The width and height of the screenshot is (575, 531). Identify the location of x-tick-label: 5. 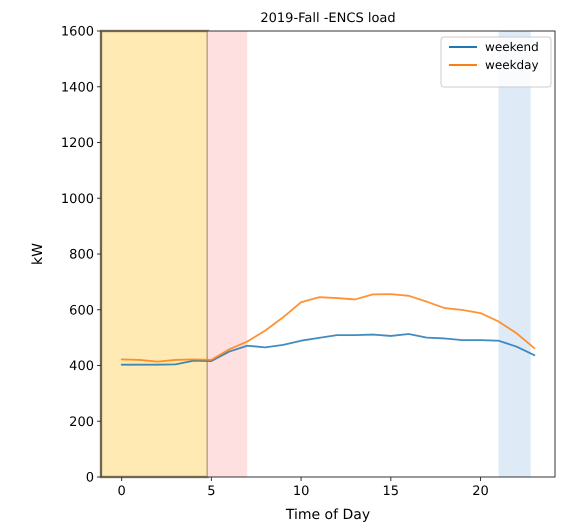
(211, 491).